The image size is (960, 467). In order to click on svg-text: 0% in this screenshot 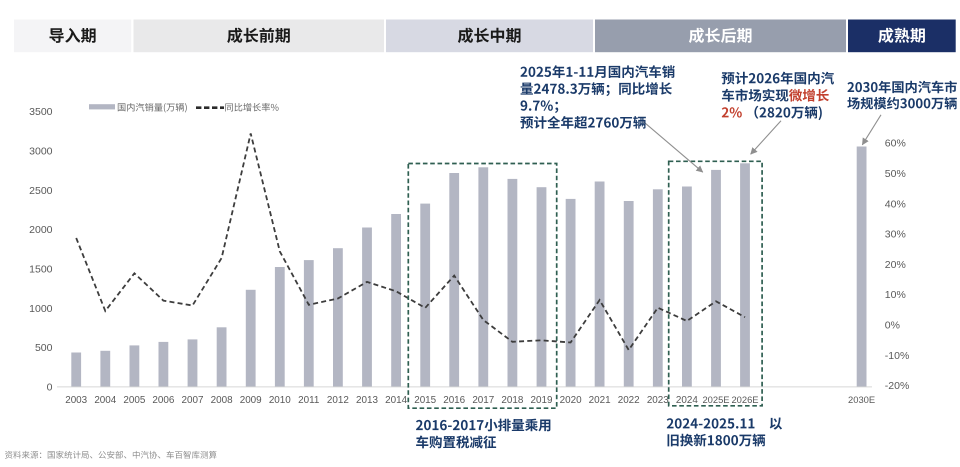, I will do `click(892, 326)`.